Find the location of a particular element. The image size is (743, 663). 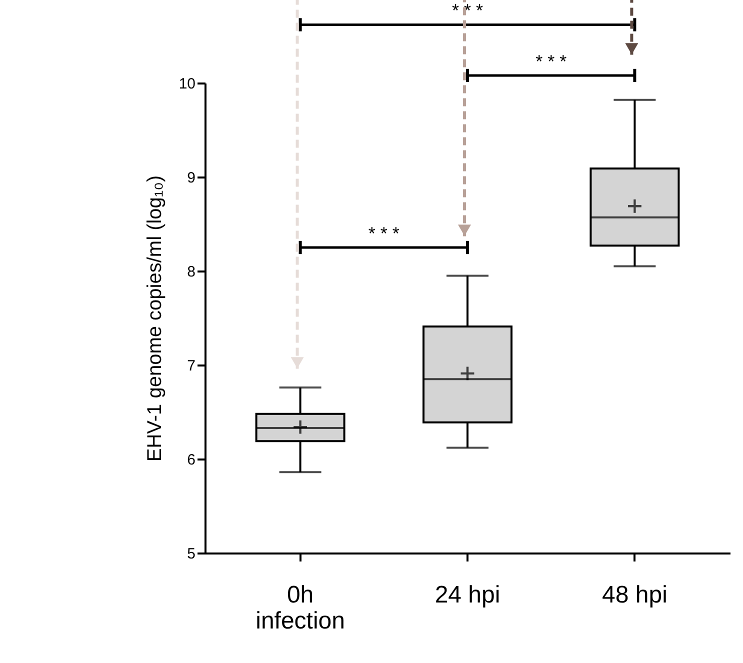

y-tick-label: 5 is located at coordinates (191, 554).